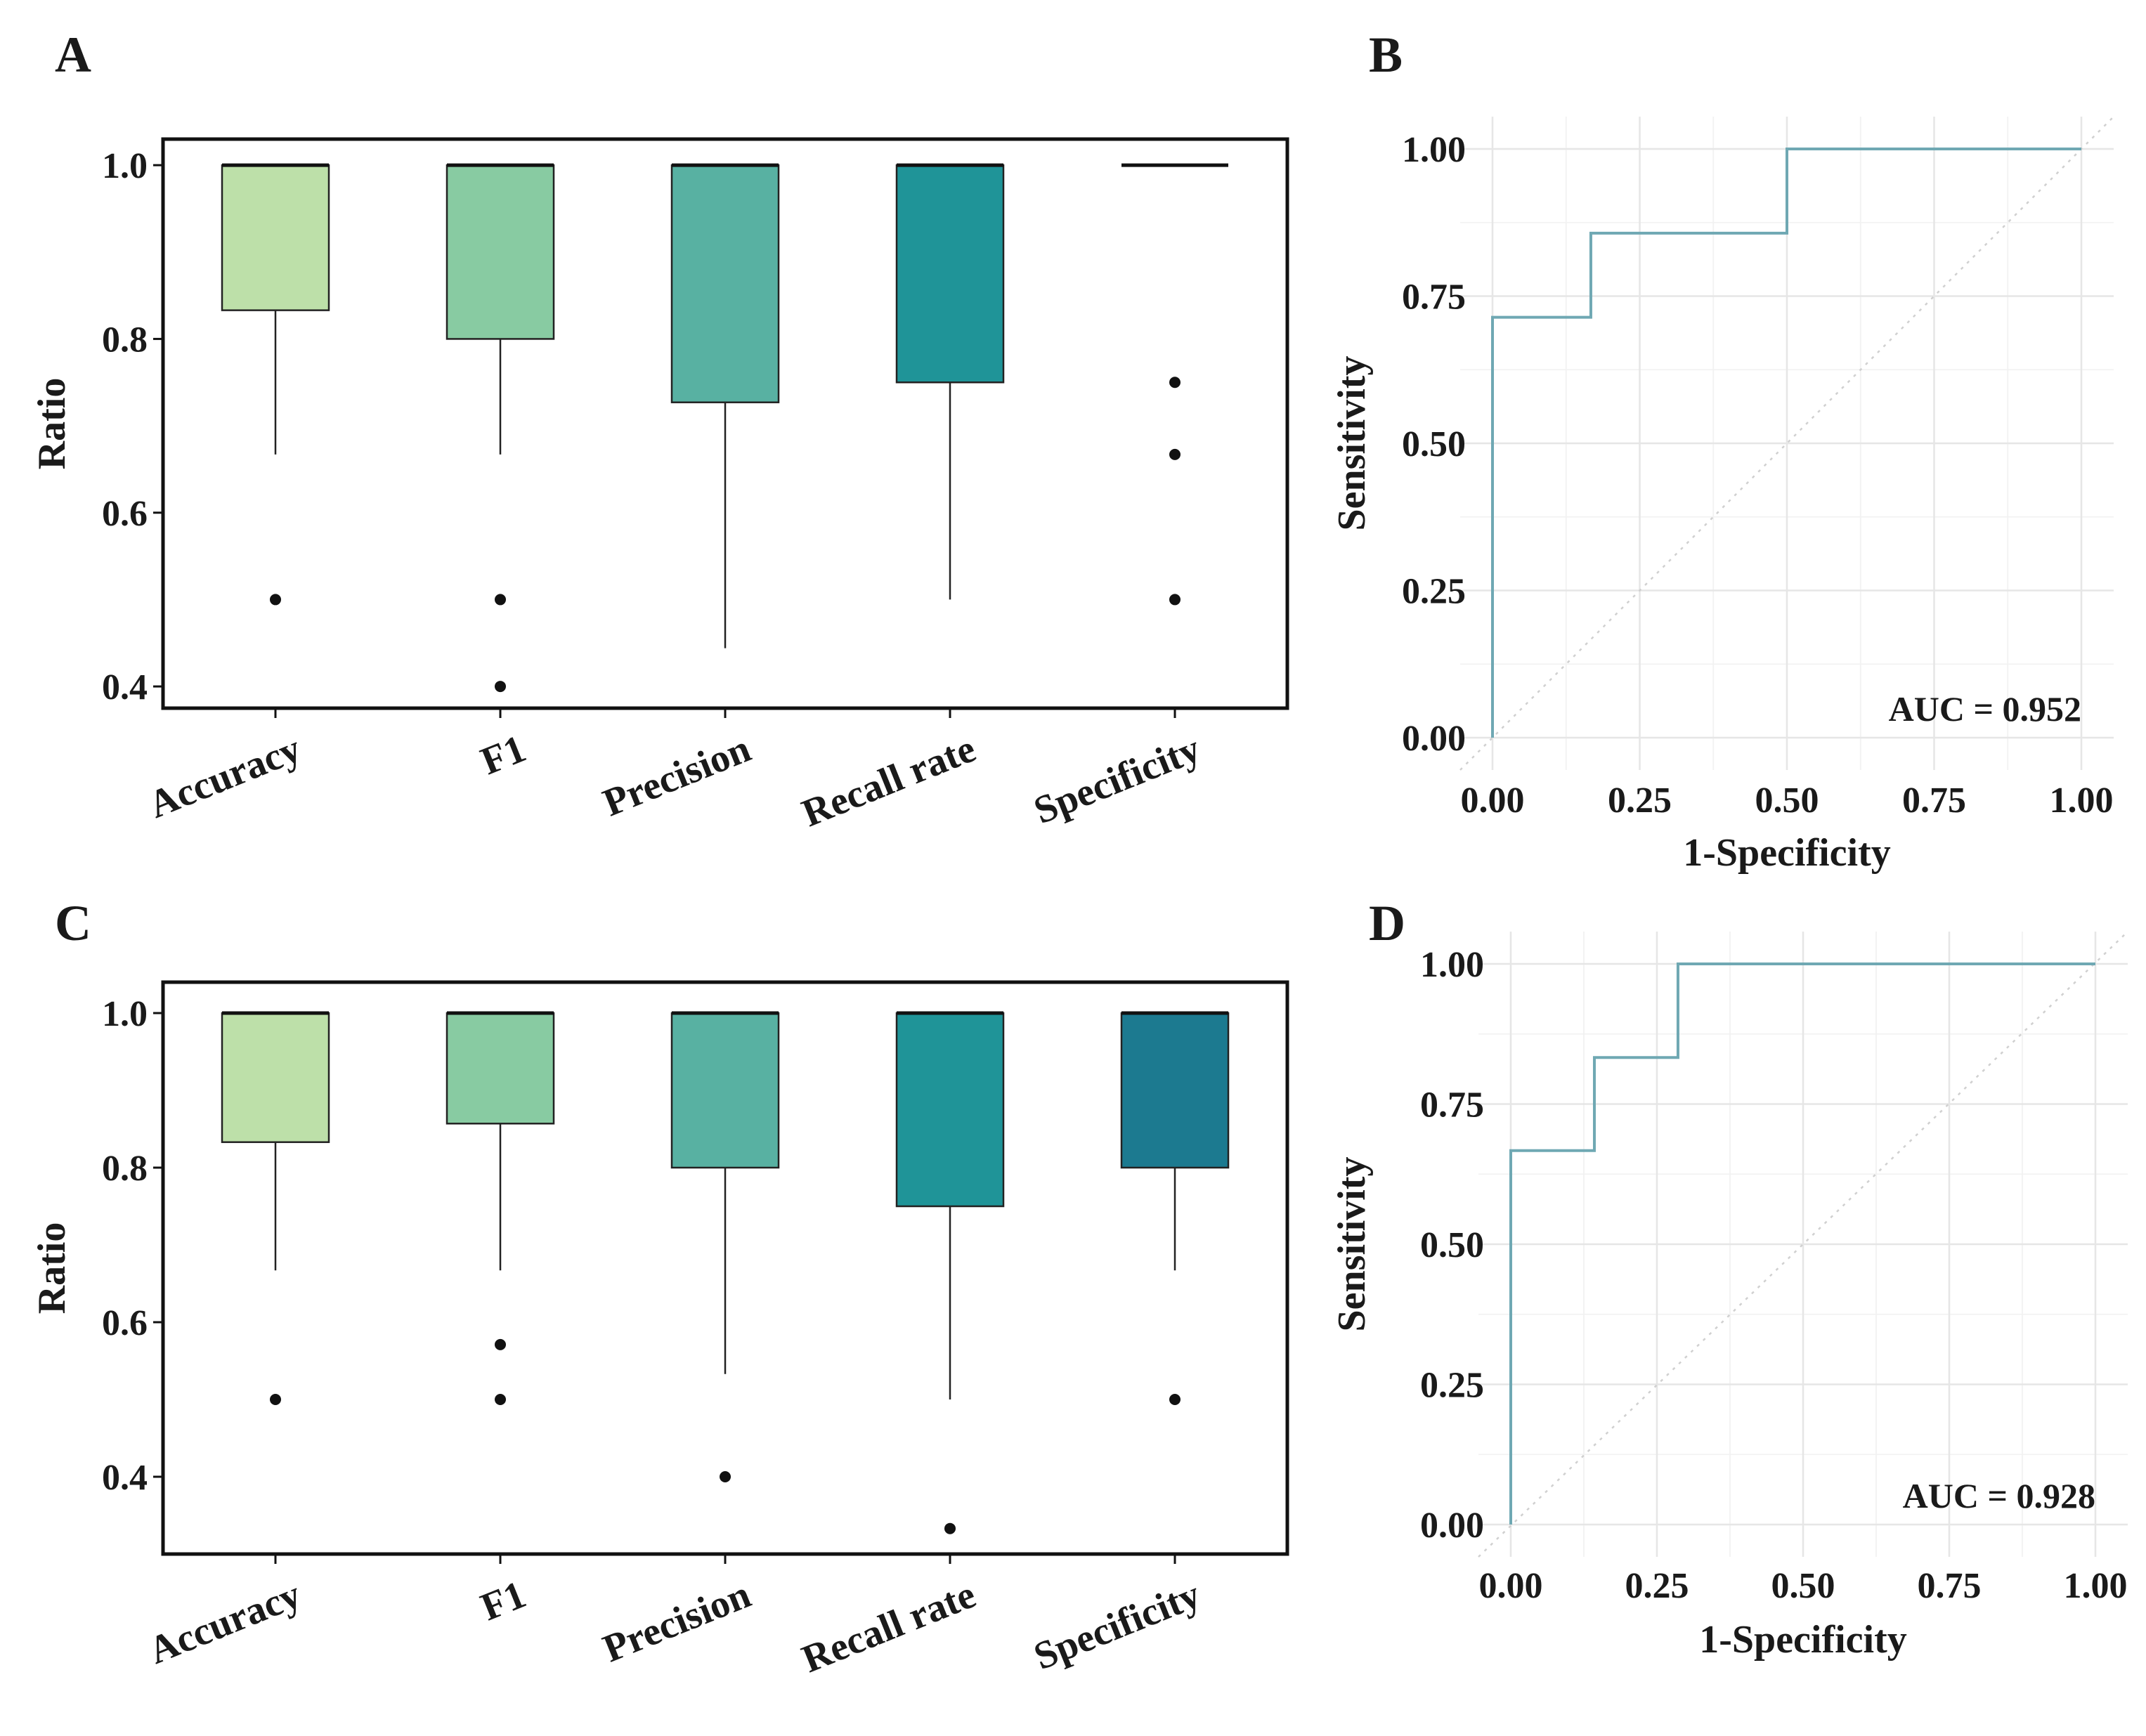 This screenshot has width=2146, height=1736. Describe the element at coordinates (1386, 55) in the screenshot. I see `panel-letter: B` at that location.